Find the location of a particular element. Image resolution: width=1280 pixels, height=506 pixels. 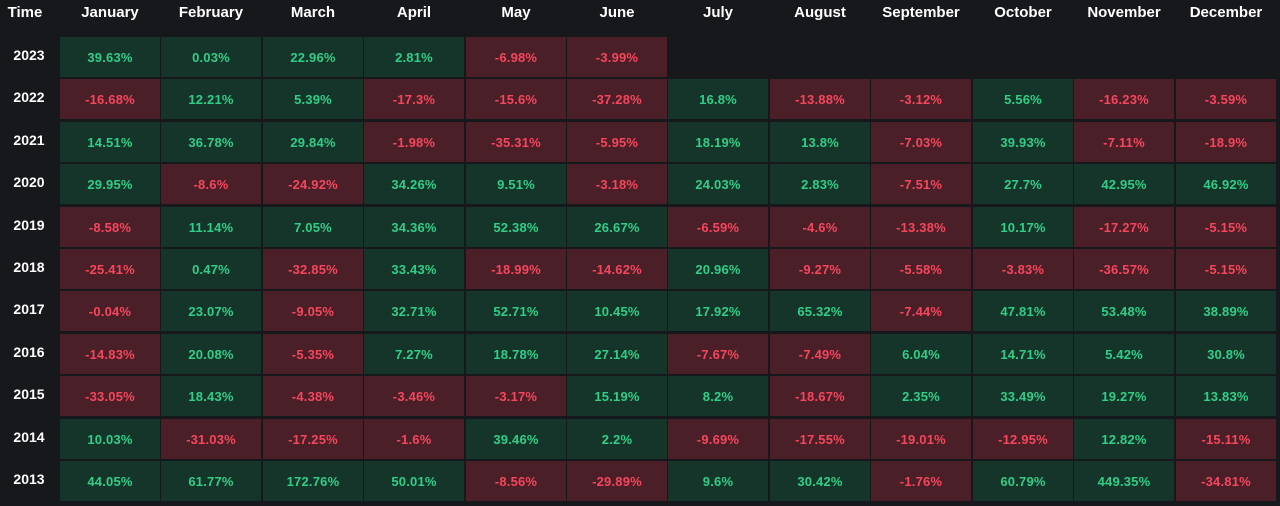

month-header-may: May is located at coordinates (516, 12).